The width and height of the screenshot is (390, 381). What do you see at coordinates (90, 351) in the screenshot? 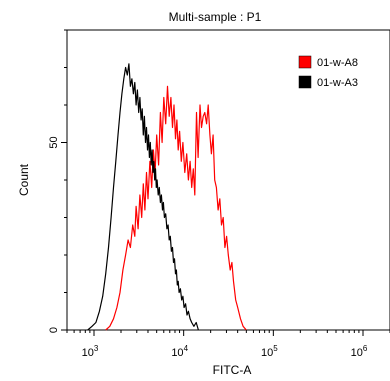
I see `x-tick-label: 10³` at bounding box center [90, 351].